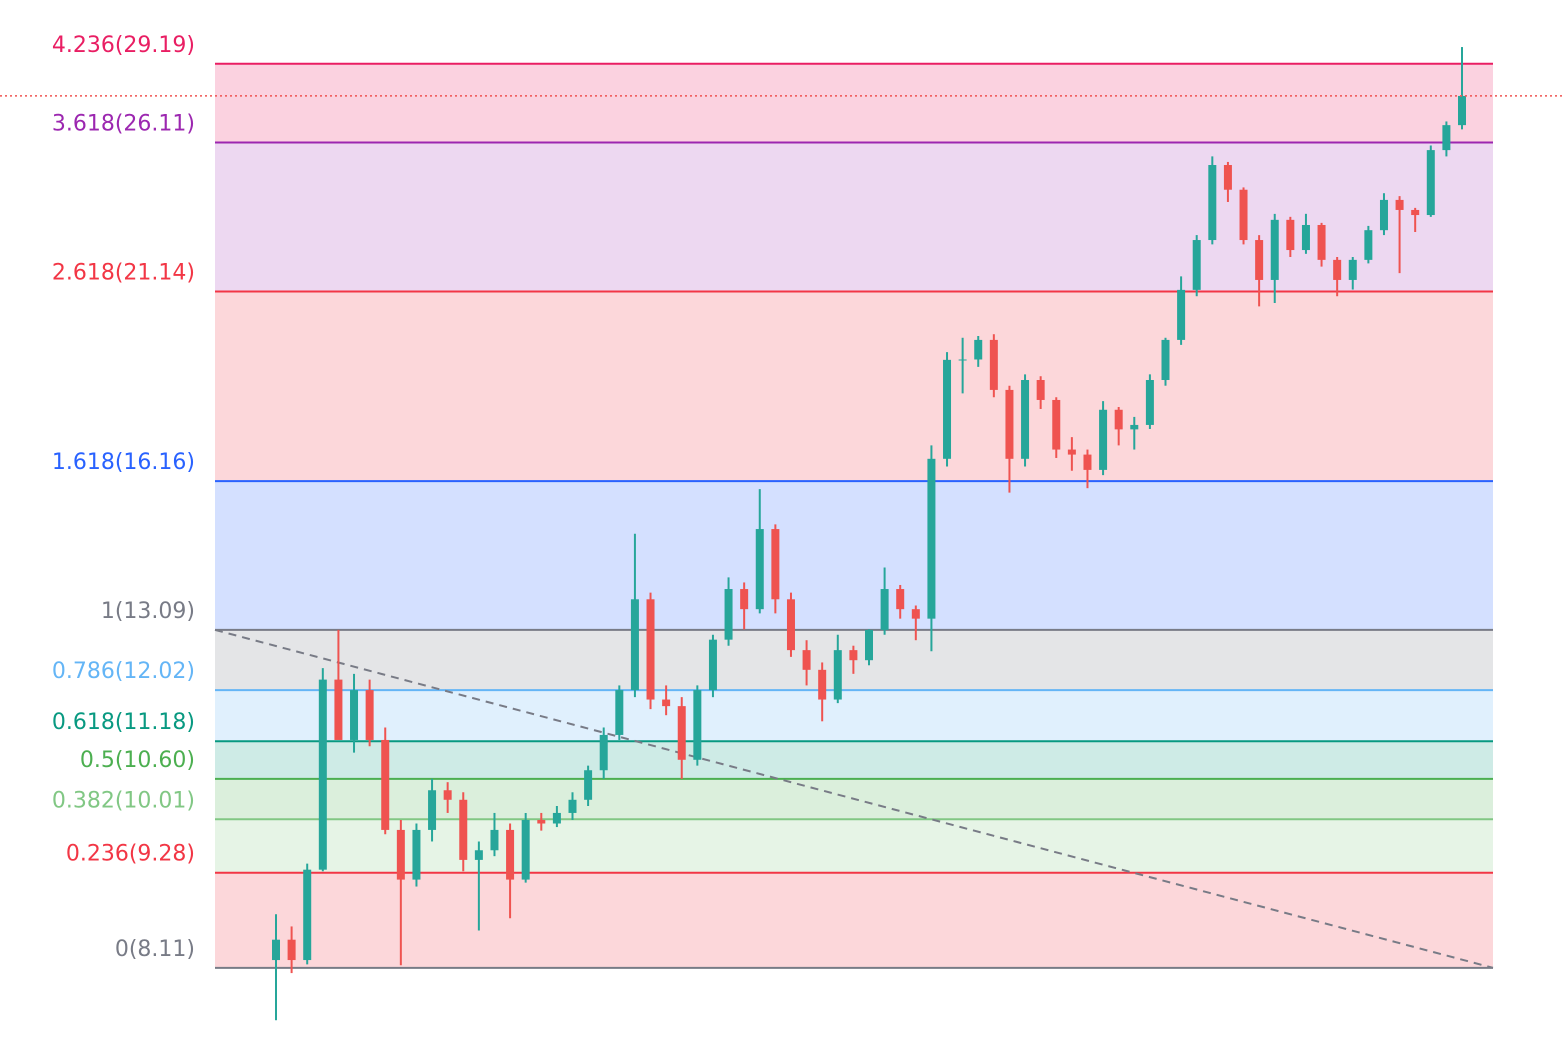  I want to click on fib-level-label: 1(13.09), so click(148, 611).